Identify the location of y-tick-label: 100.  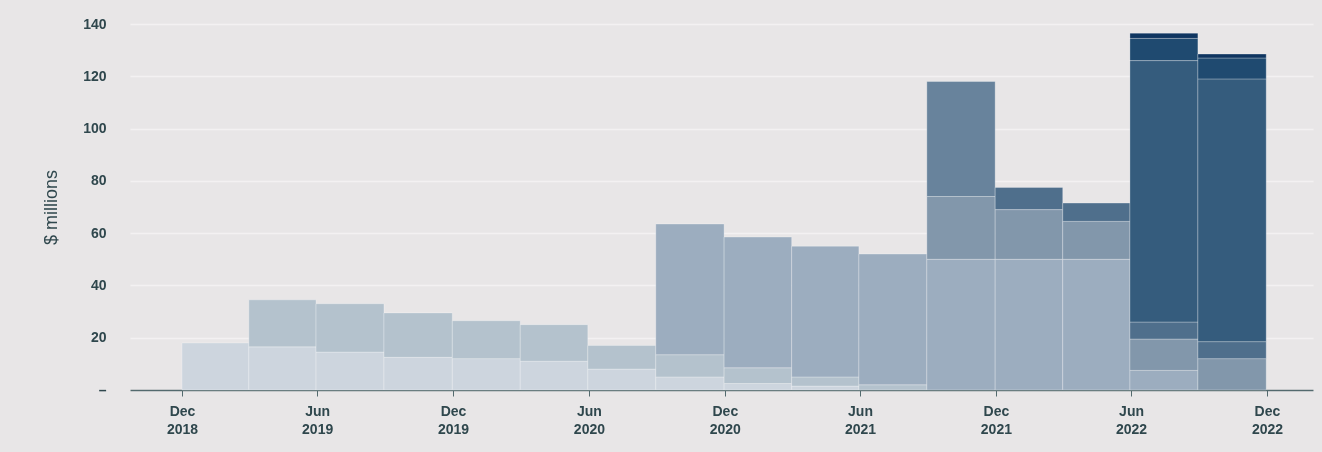
(95, 128).